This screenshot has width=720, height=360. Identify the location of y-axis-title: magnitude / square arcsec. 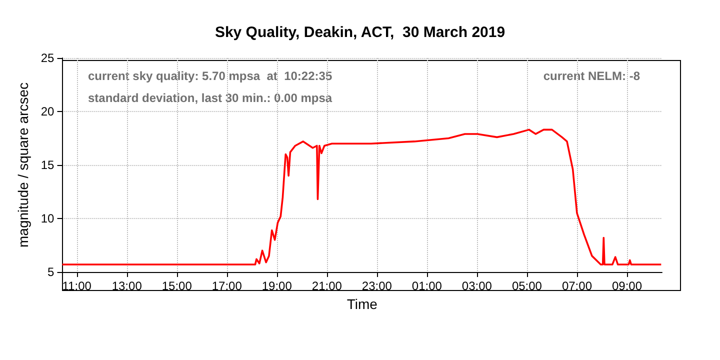
(23, 165).